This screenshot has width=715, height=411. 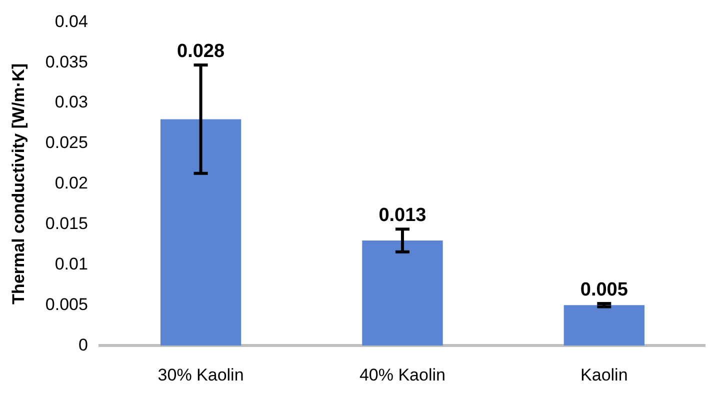 What do you see at coordinates (604, 374) in the screenshot?
I see `x-tick-label: Kaolin` at bounding box center [604, 374].